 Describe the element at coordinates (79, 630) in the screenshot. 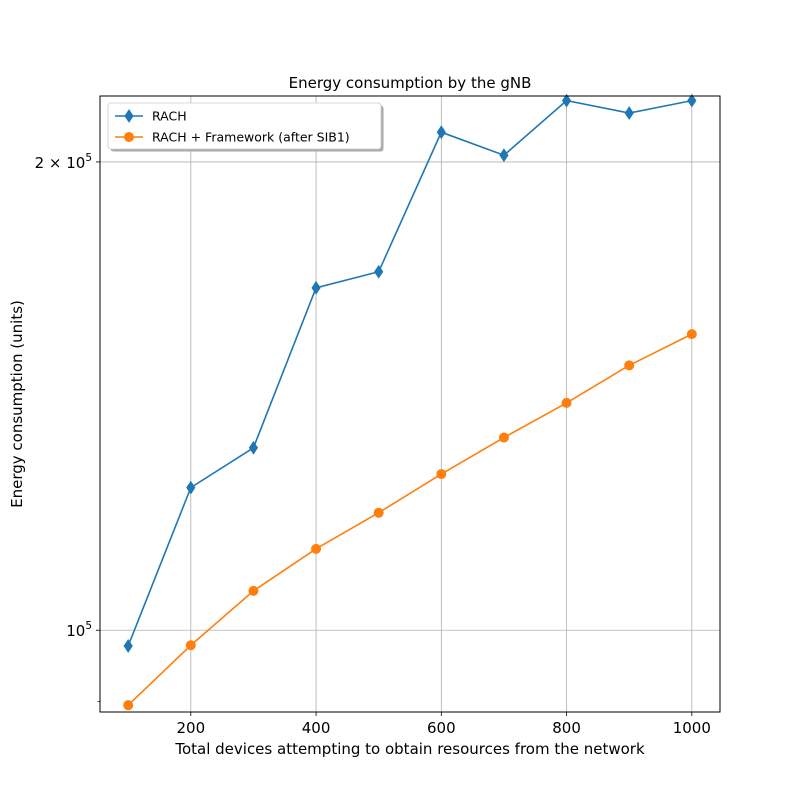

I see `y-tick-label: 105` at that location.